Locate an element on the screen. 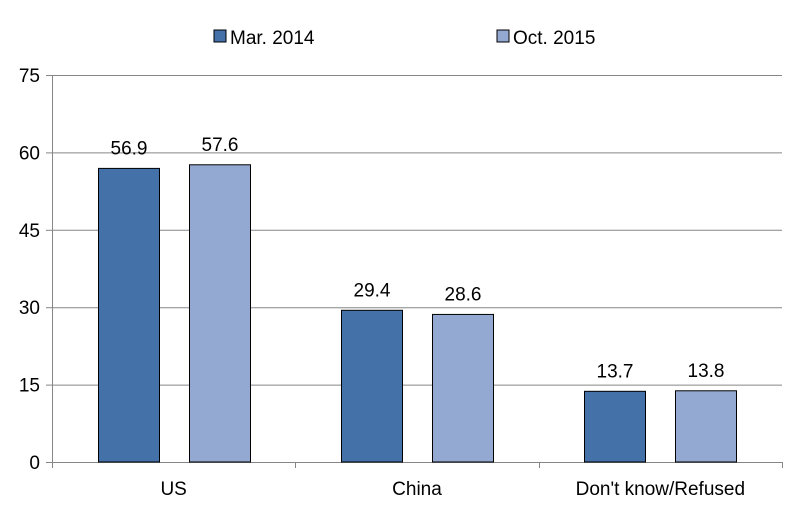  legend-label-oct-2015: Oct. 2015 is located at coordinates (554, 38).